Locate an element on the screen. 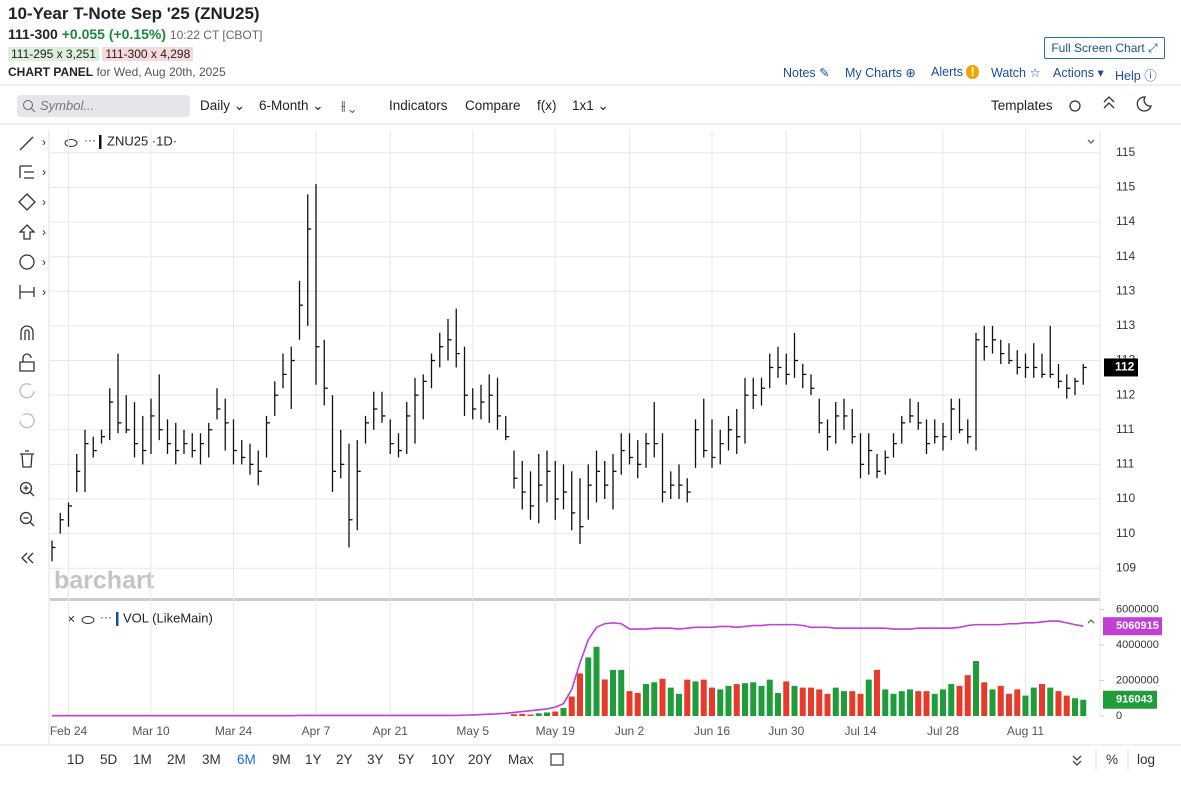 Image resolution: width=1181 pixels, height=793 pixels. range-button: 1M is located at coordinates (142, 759).